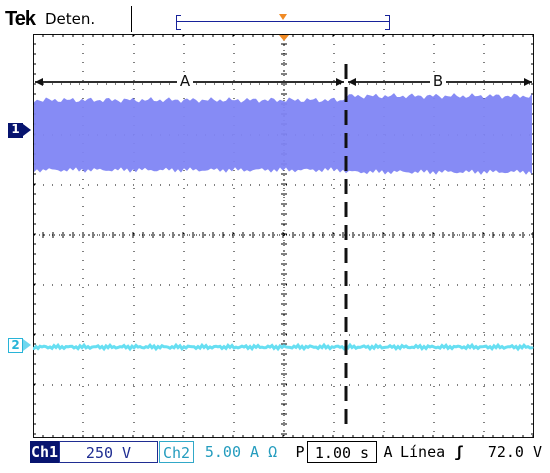 The height and width of the screenshot is (473, 550). Describe the element at coordinates (178, 22) in the screenshot. I see `record-window-left-bracket` at that location.